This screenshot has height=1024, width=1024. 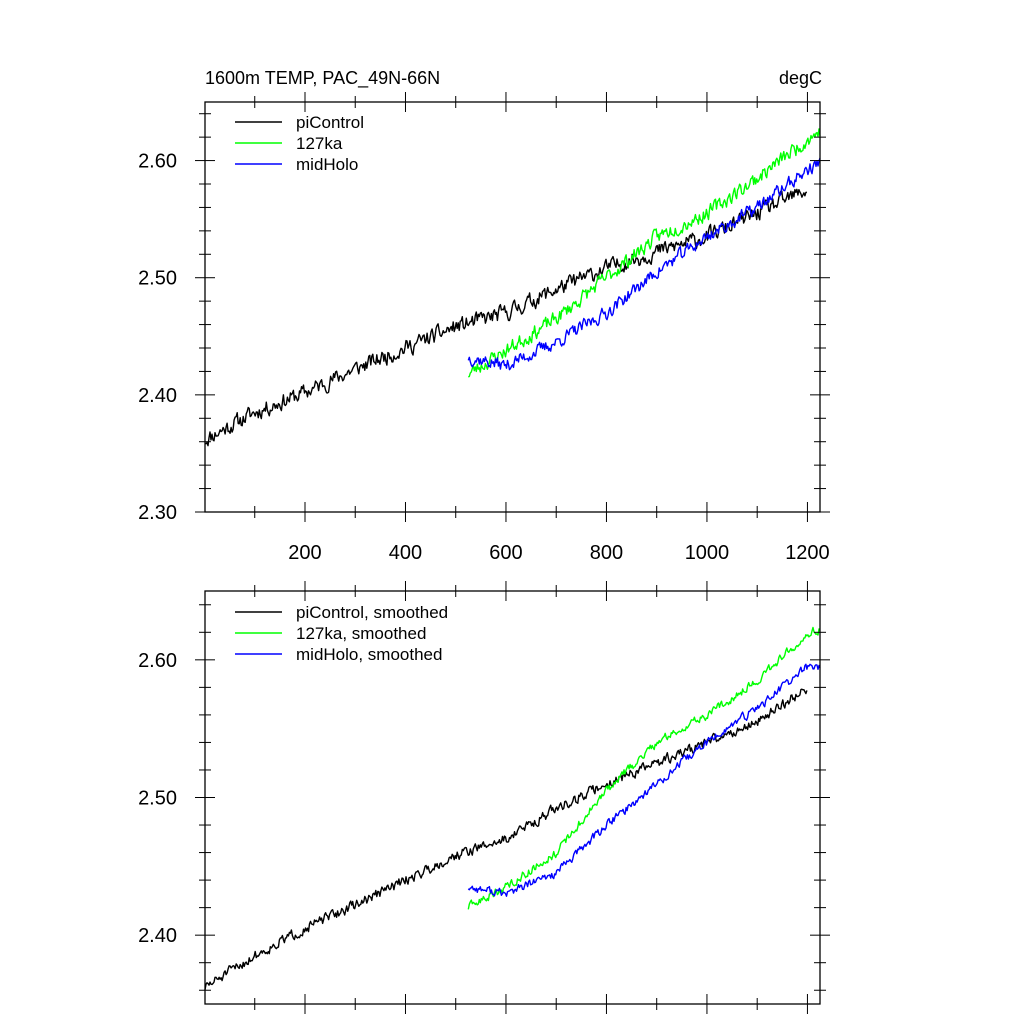 I want to click on x-tick-label: 1000, so click(x=707, y=553).